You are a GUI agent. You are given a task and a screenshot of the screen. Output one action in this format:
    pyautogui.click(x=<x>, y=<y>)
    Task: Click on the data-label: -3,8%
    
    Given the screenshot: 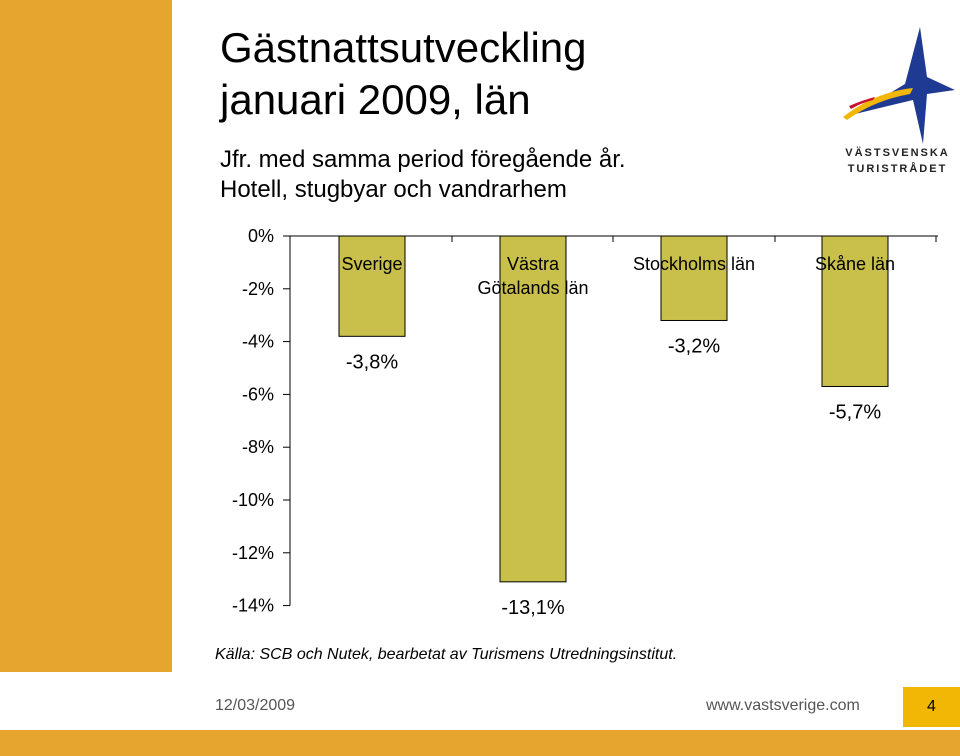 What is the action you would take?
    pyautogui.click(x=372, y=362)
    